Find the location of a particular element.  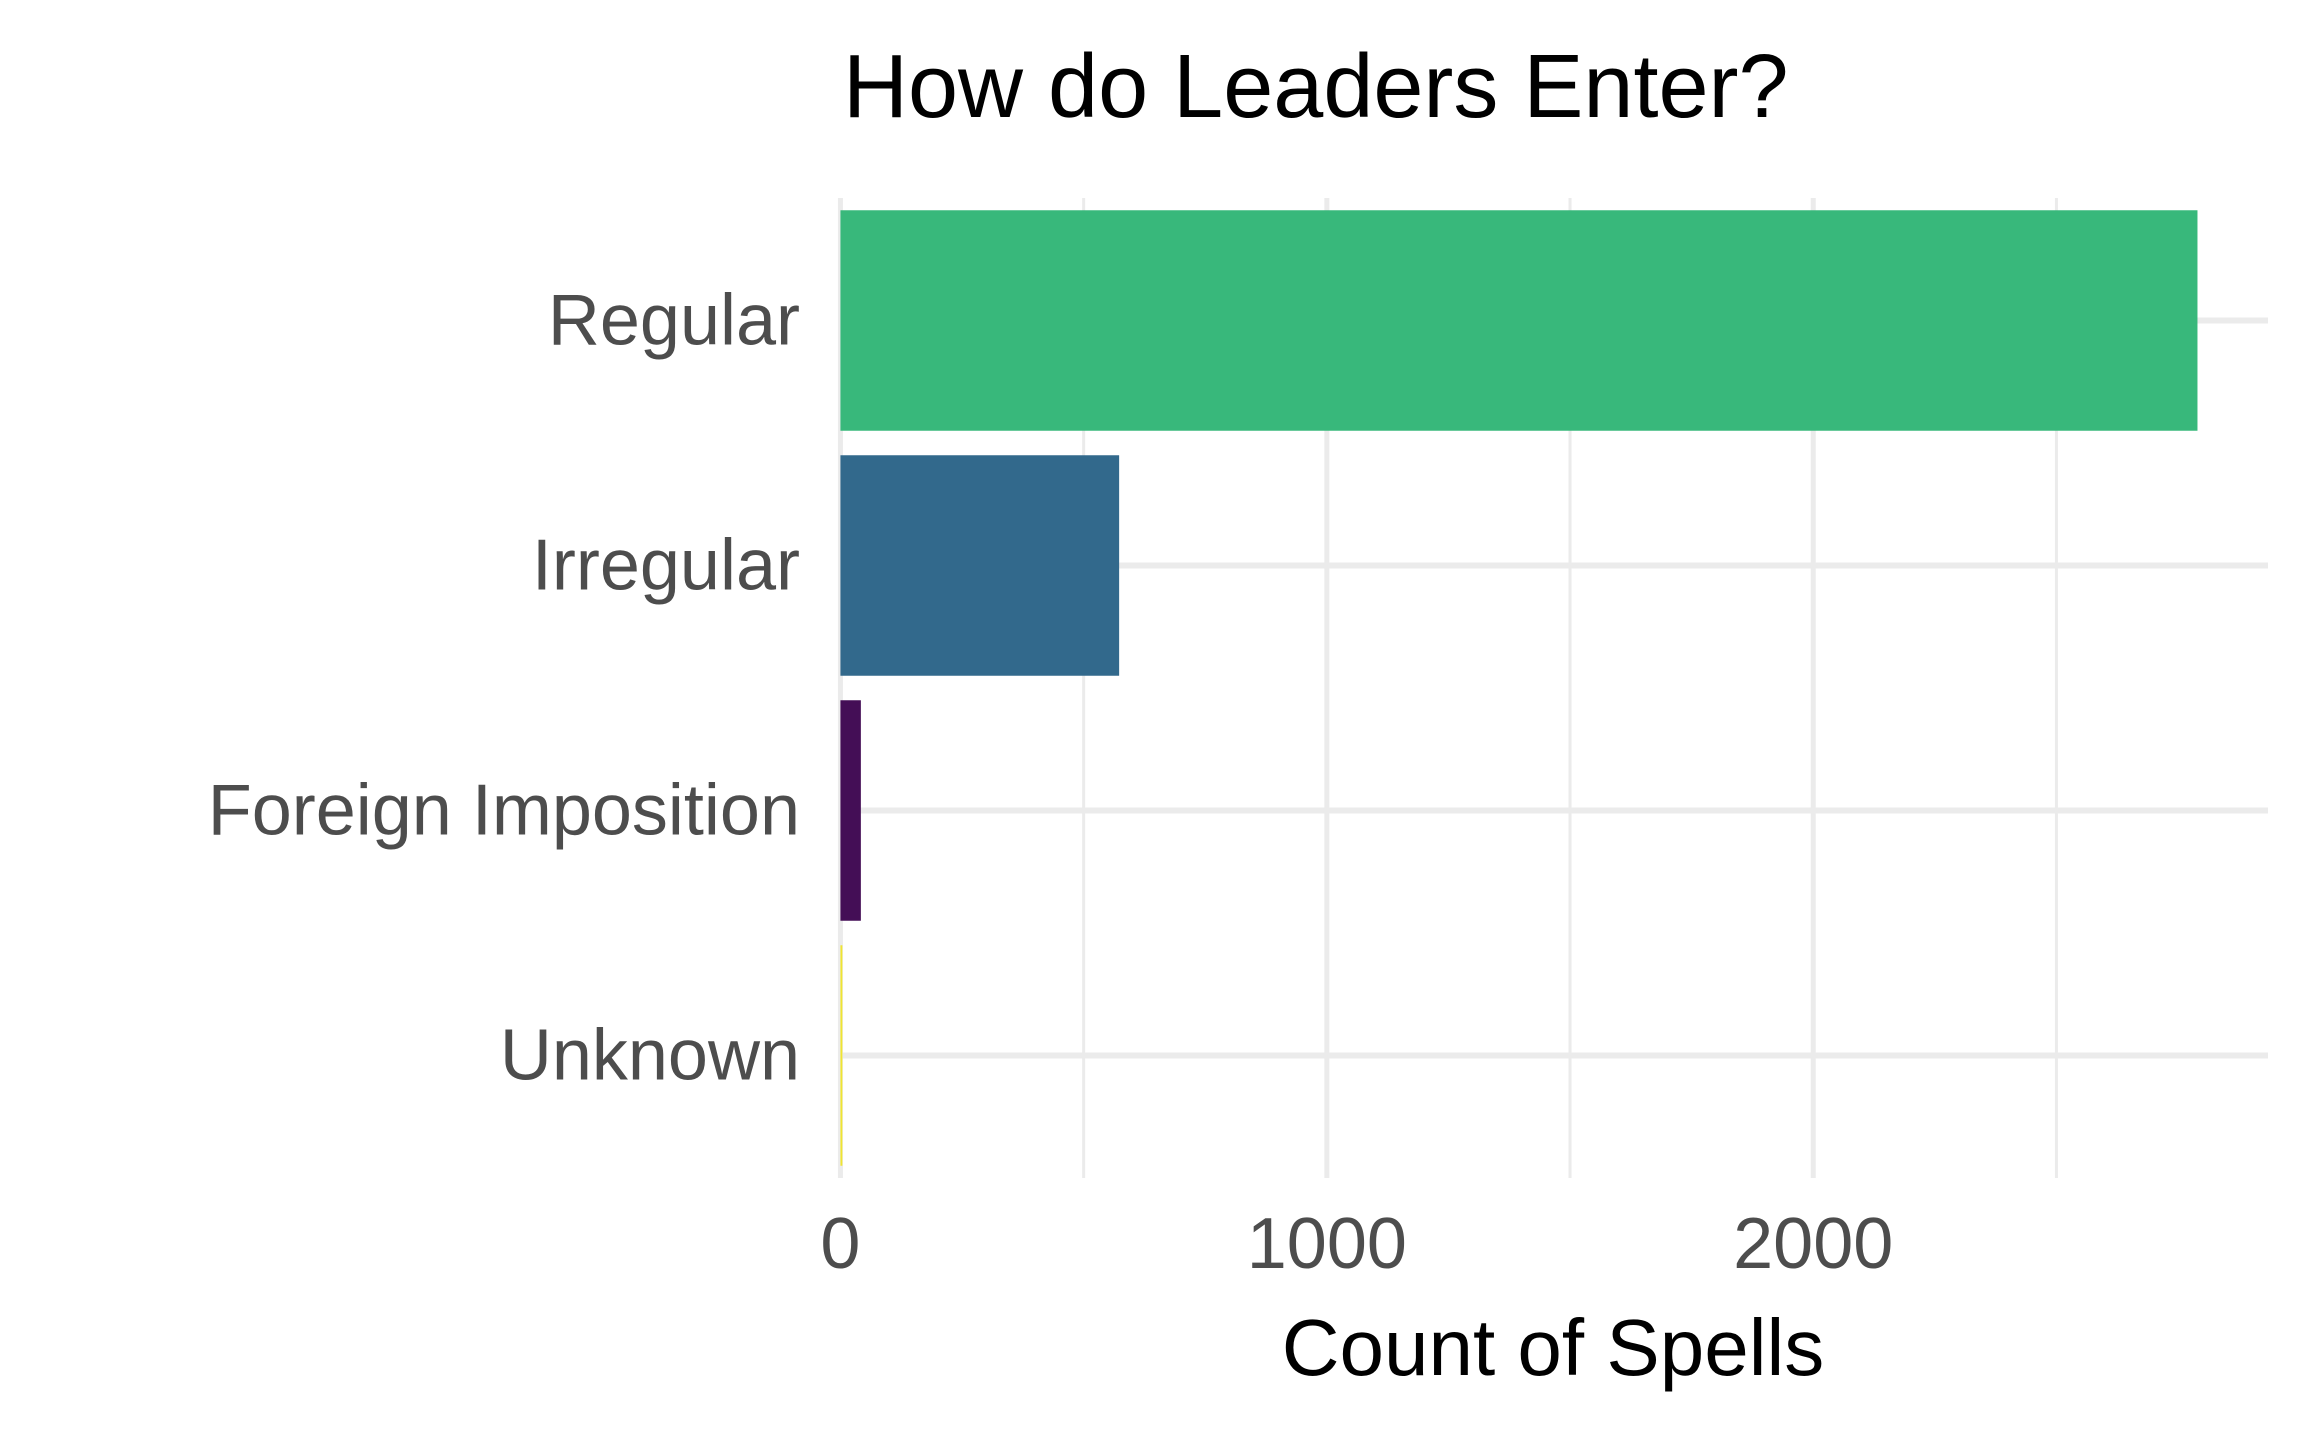

x-tick-label: 1000 is located at coordinates (1327, 1244).